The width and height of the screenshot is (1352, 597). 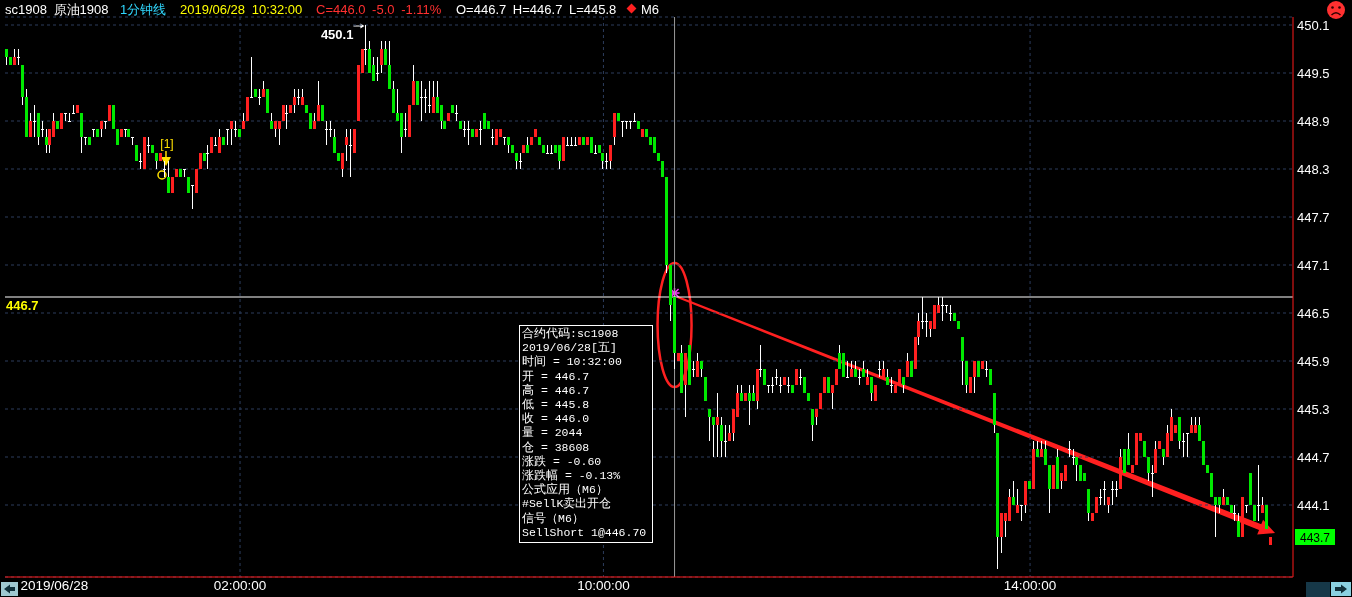 What do you see at coordinates (556, 405) in the screenshot?
I see `annotation: 低 = 445.8` at bounding box center [556, 405].